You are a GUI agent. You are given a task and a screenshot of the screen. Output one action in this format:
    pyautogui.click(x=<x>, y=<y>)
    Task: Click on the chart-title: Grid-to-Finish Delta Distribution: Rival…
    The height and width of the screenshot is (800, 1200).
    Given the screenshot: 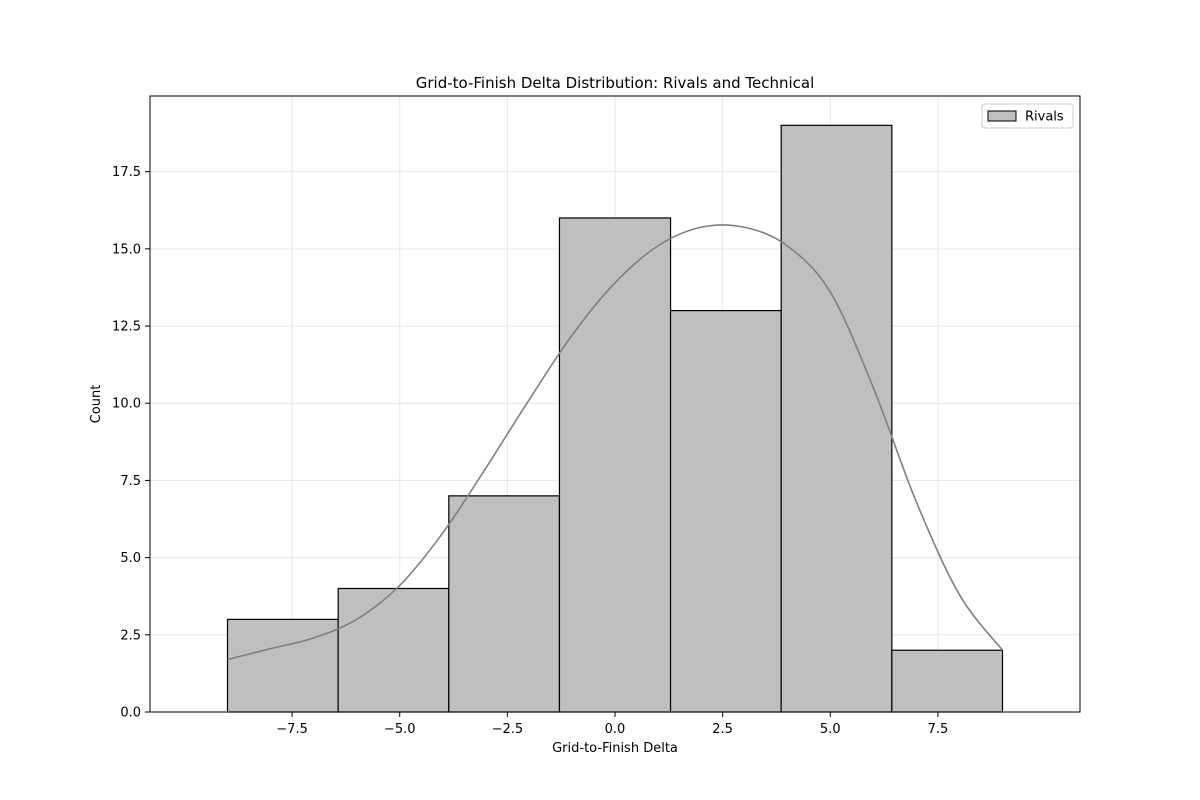 What is the action you would take?
    pyautogui.click(x=615, y=83)
    